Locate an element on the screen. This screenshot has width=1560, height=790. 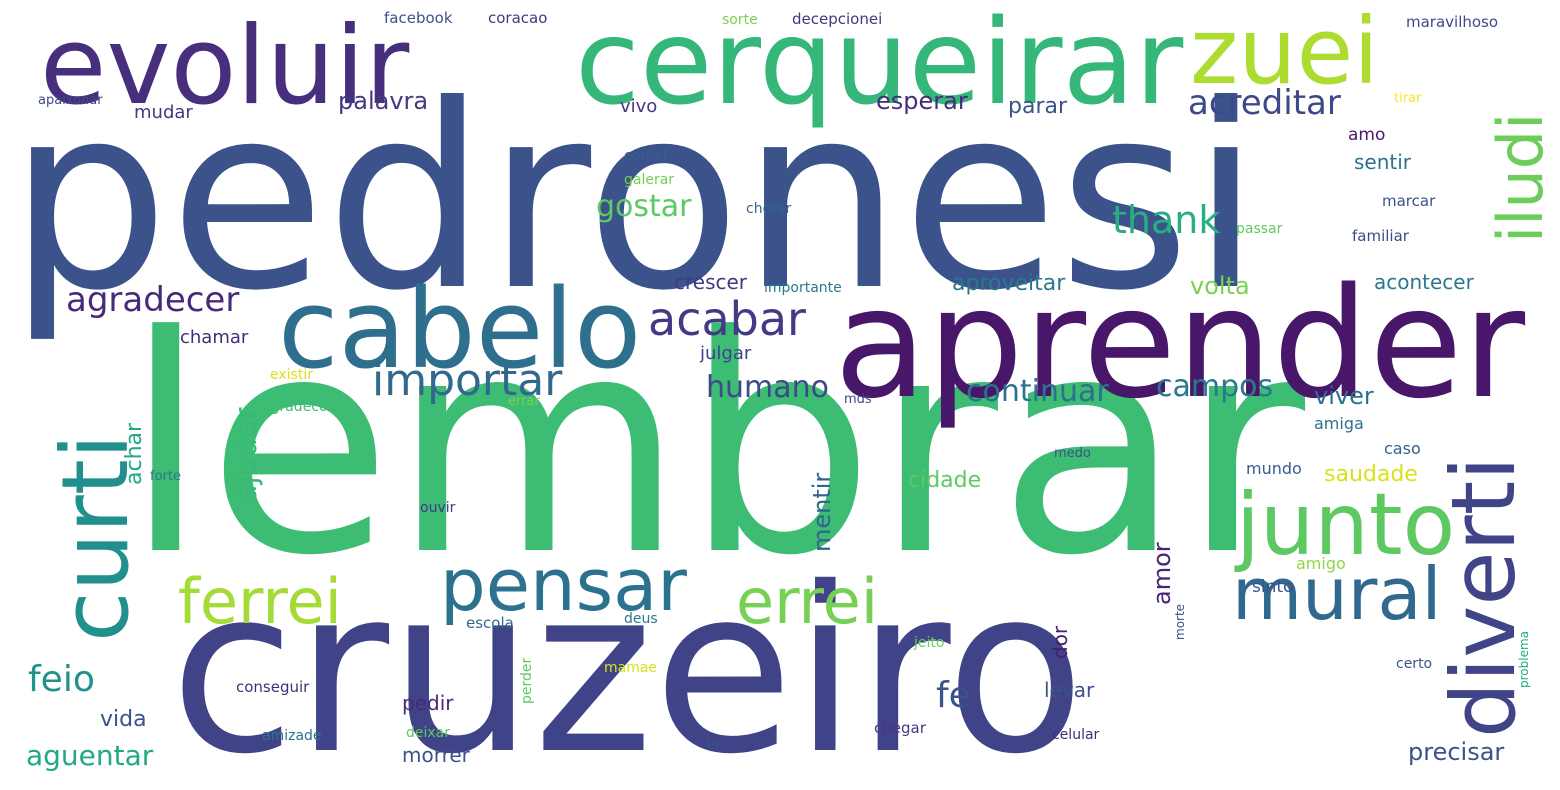
word-celular: celular is located at coordinates (1076, 735).